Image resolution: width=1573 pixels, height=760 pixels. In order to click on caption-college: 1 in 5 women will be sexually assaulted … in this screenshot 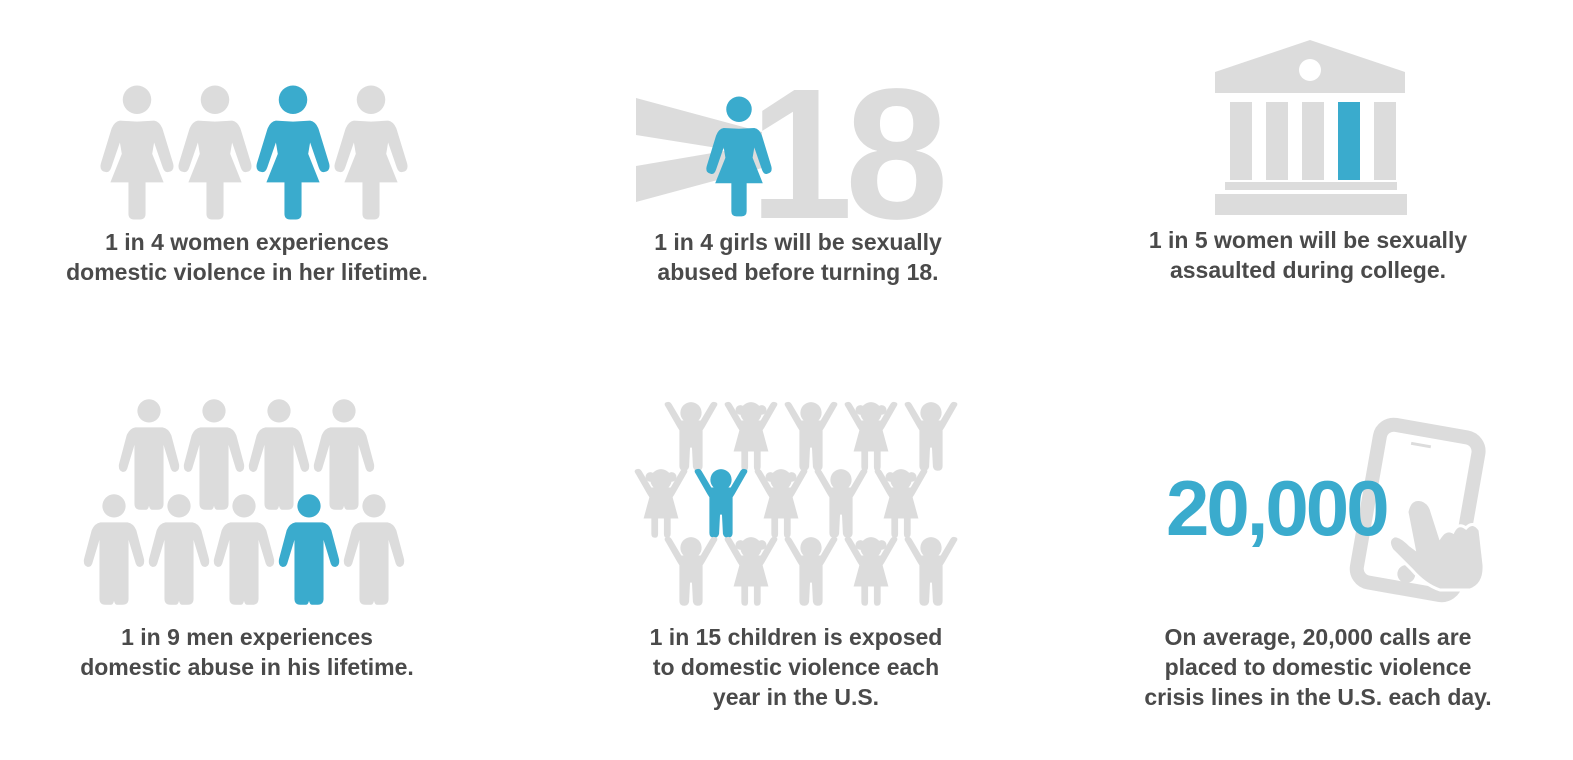, I will do `click(1308, 255)`.